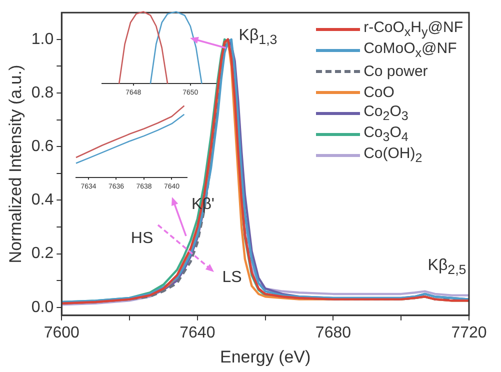  What do you see at coordinates (15, 164) in the screenshot?
I see `y-axis-title: Normalized Intensity (a.u.)` at bounding box center [15, 164].